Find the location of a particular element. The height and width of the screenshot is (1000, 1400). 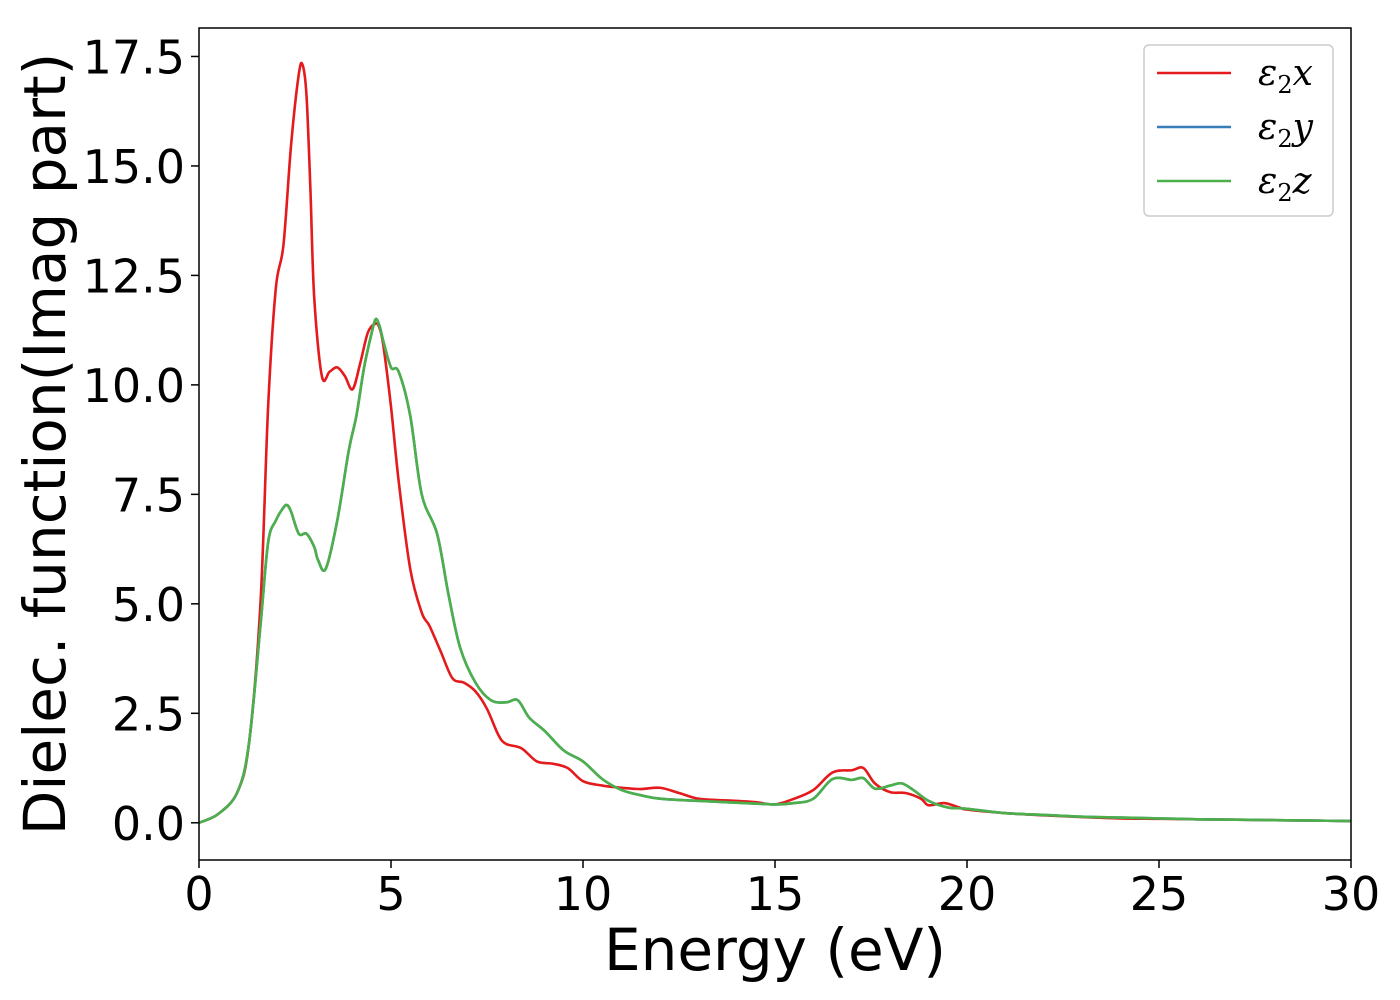

y-tick-label: 2.5 is located at coordinates (148, 714).